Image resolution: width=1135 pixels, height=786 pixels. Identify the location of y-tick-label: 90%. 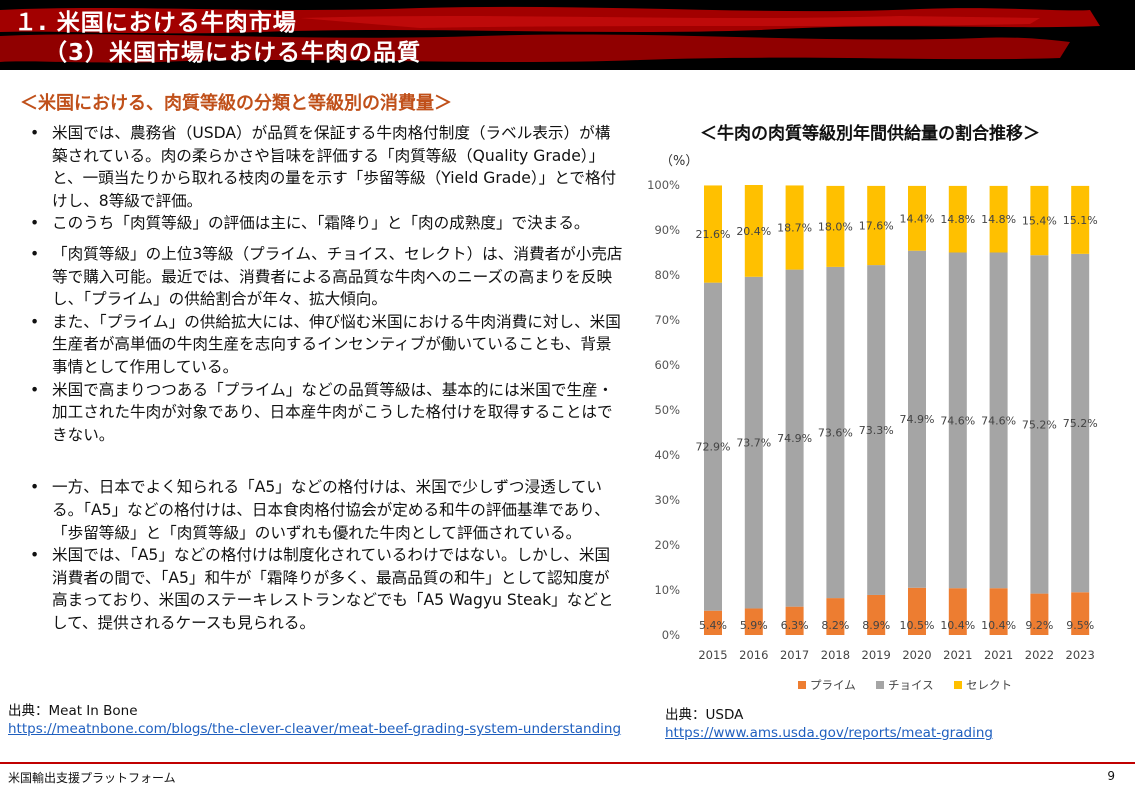
(667, 230).